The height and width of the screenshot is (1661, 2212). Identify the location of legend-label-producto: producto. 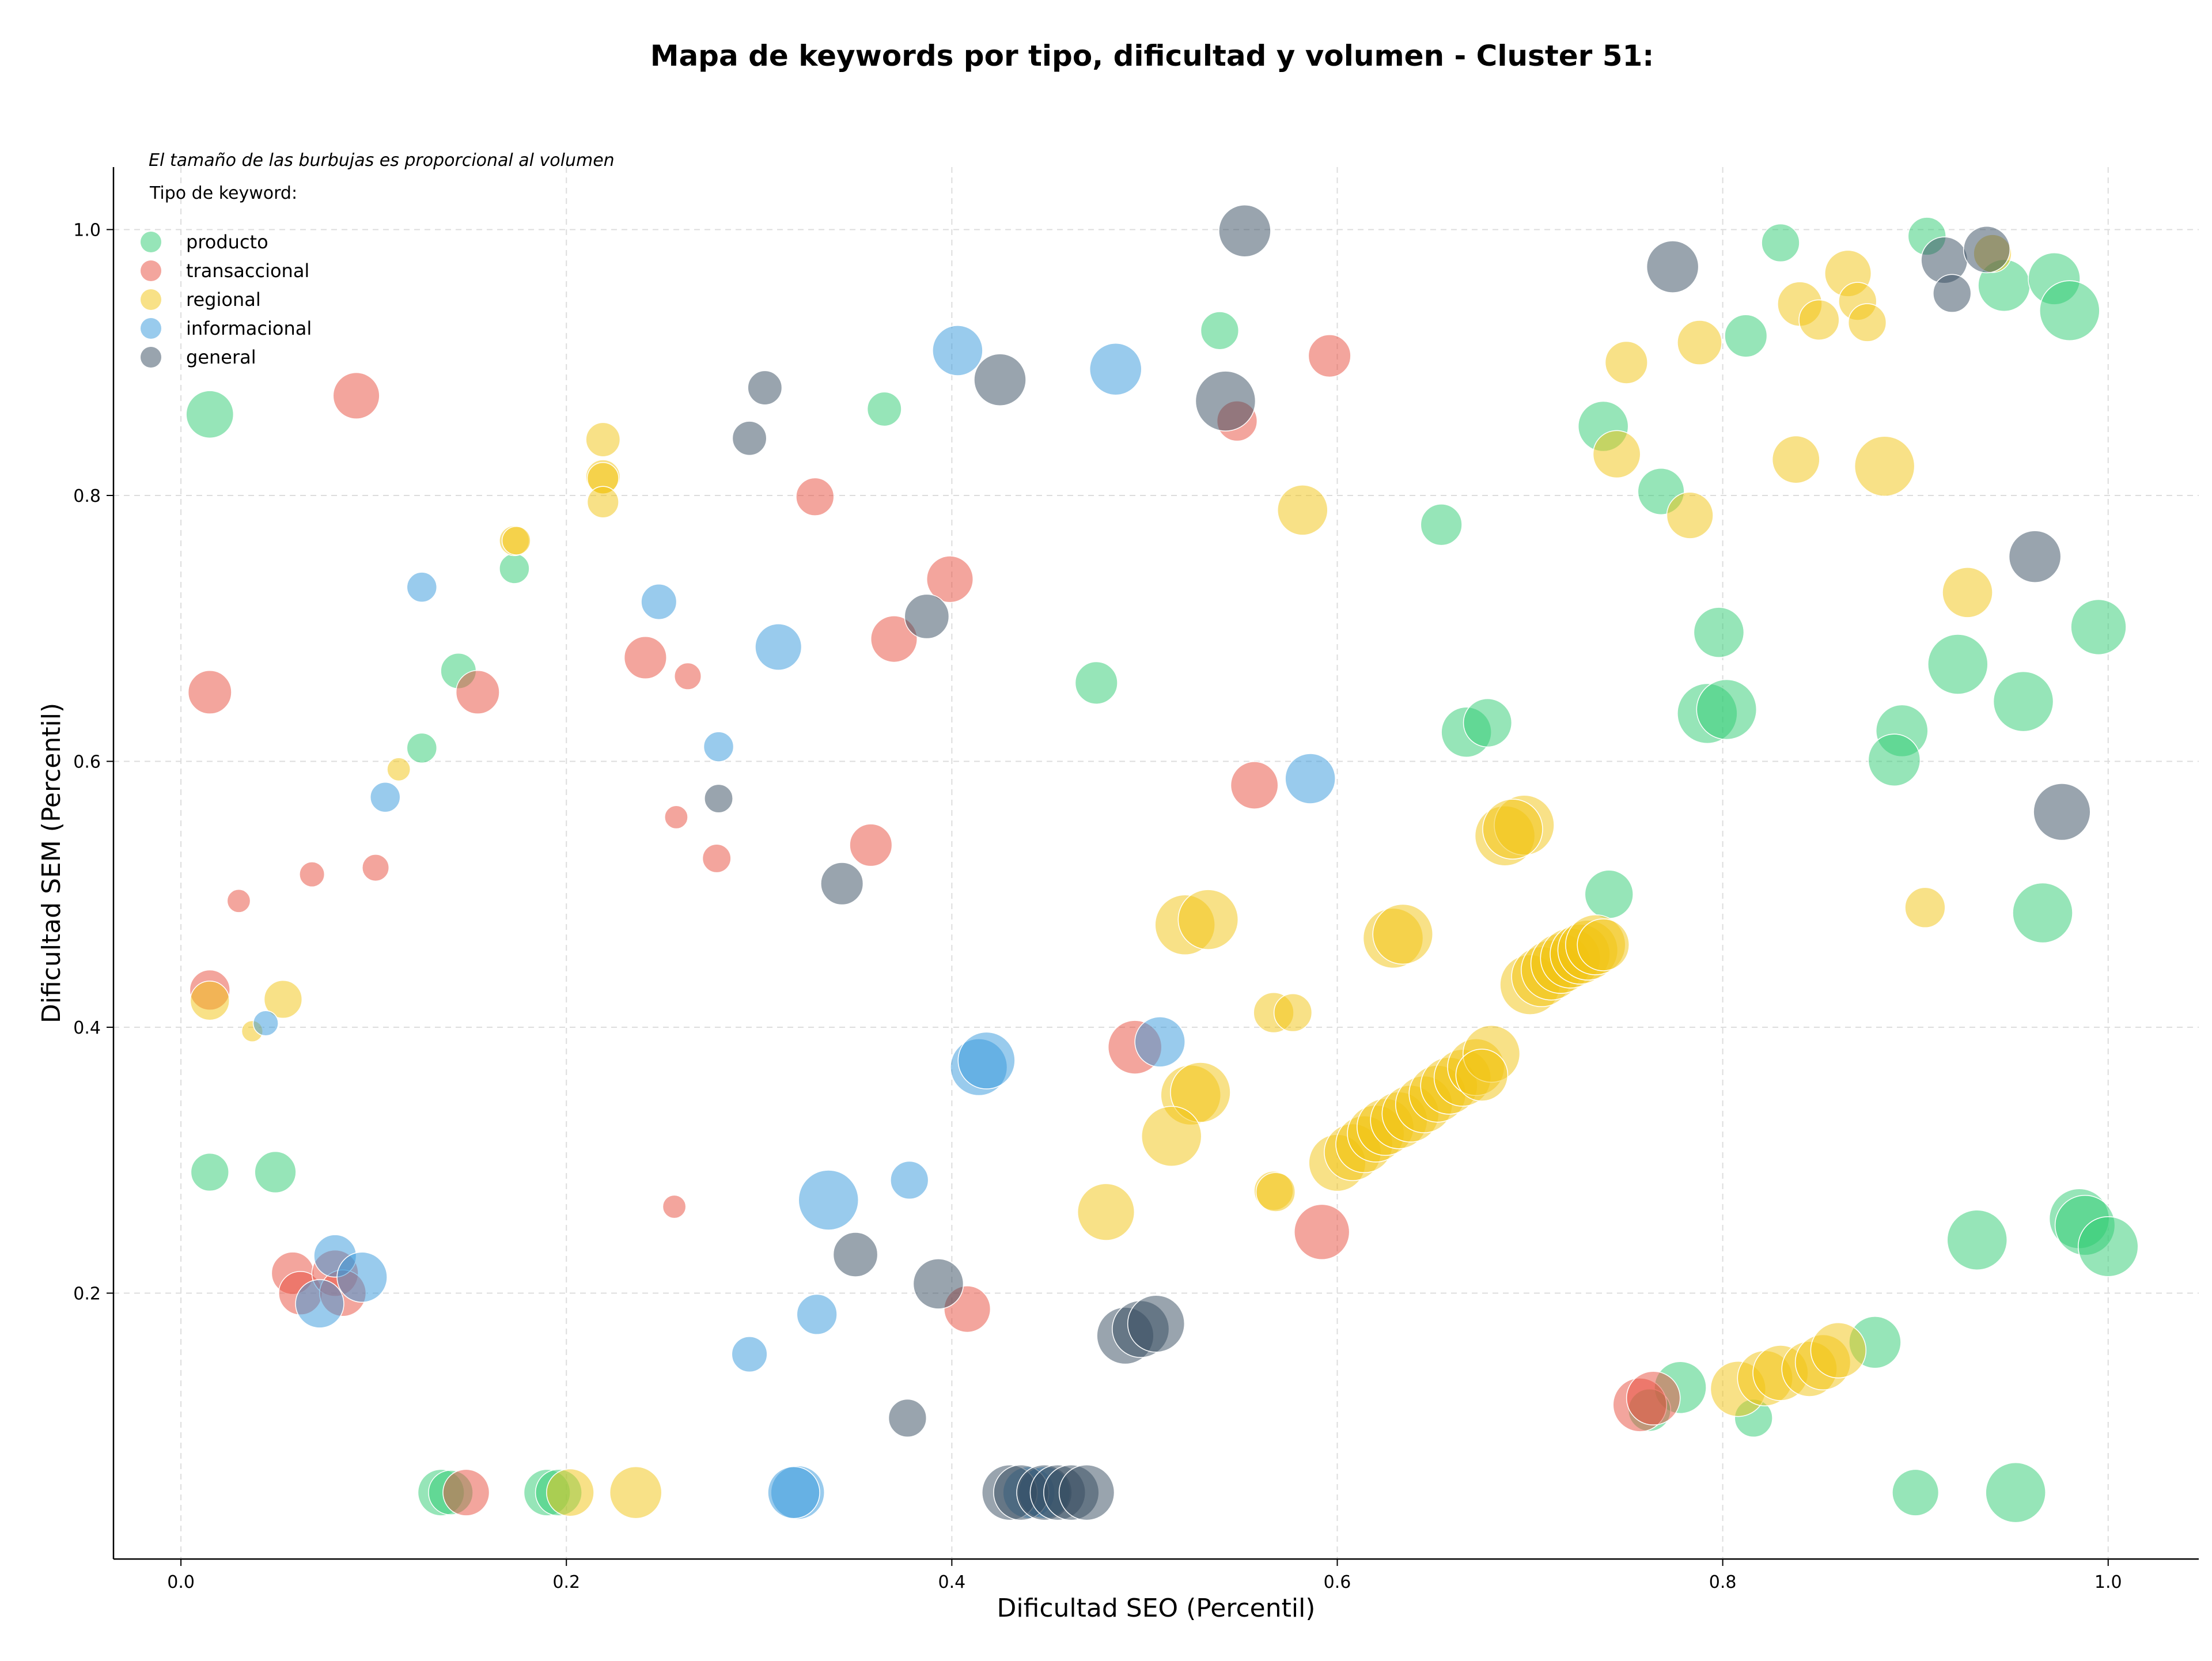
(227, 242).